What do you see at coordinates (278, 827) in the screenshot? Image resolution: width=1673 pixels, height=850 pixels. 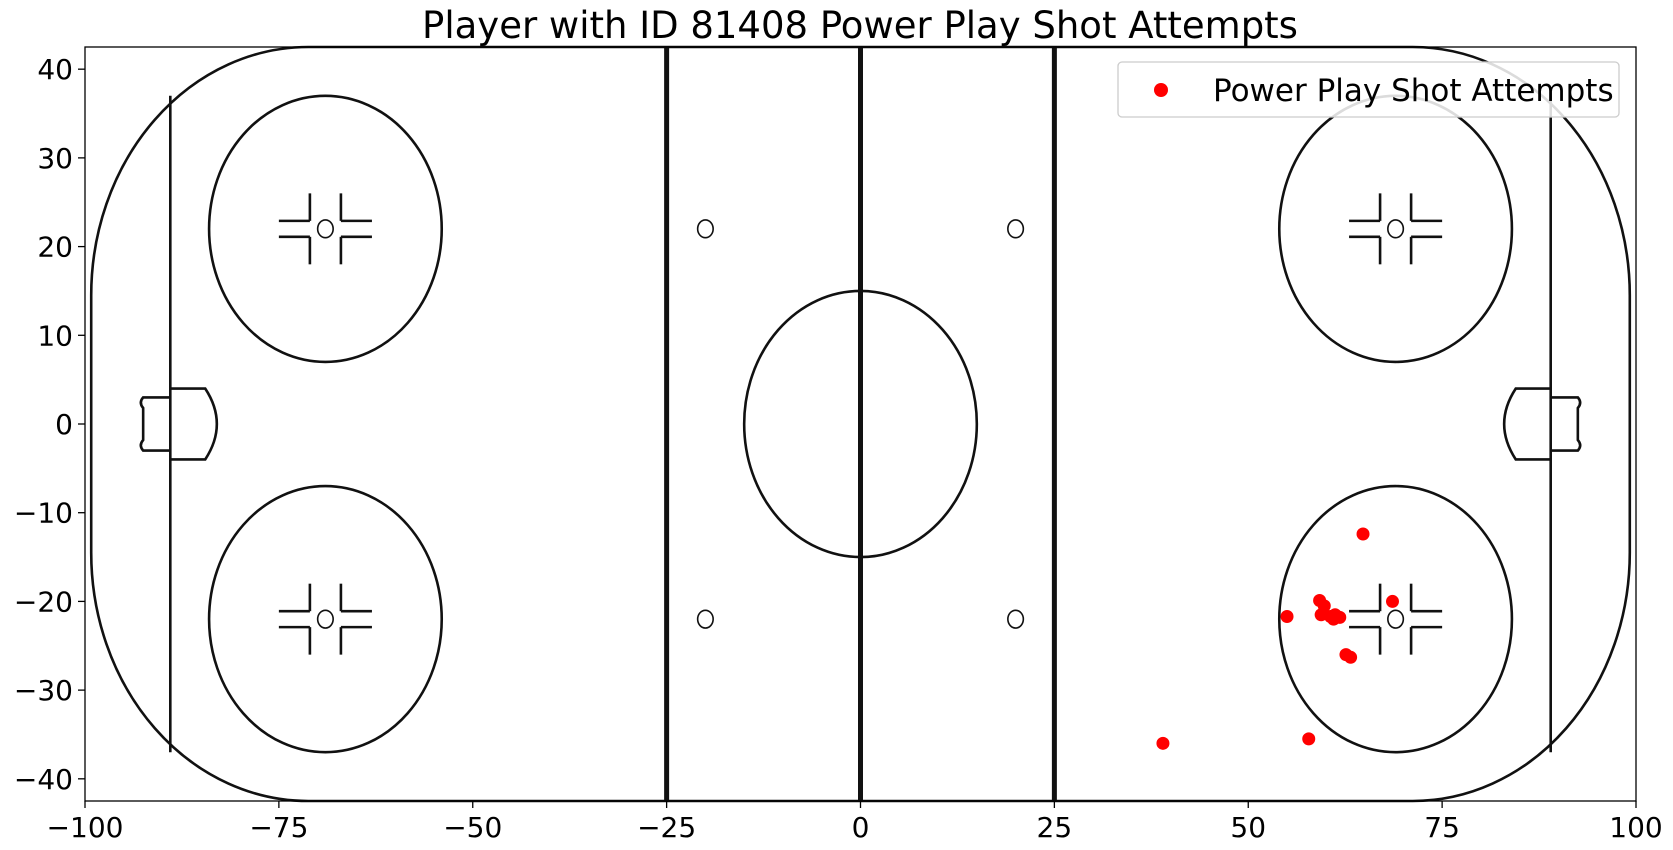 I see `x-tick-label: −75` at bounding box center [278, 827].